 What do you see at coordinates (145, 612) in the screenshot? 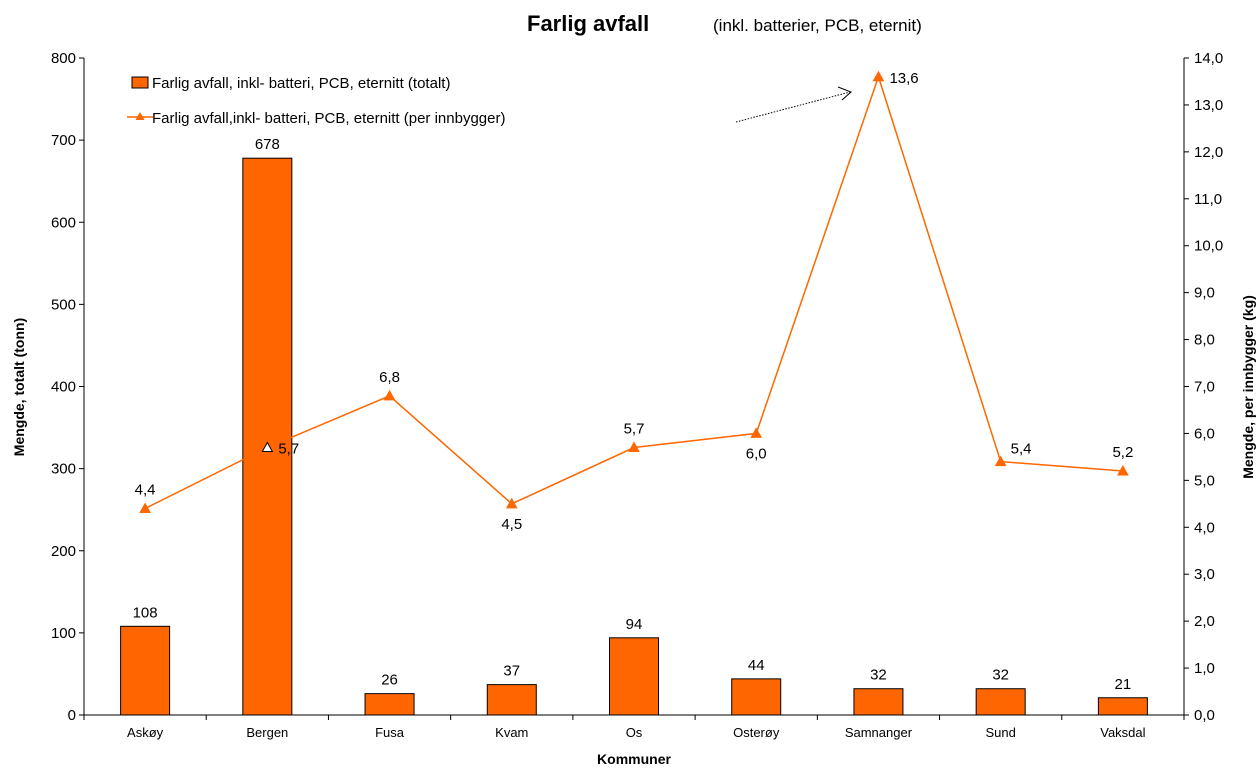
I see `bar-value-label: 108` at bounding box center [145, 612].